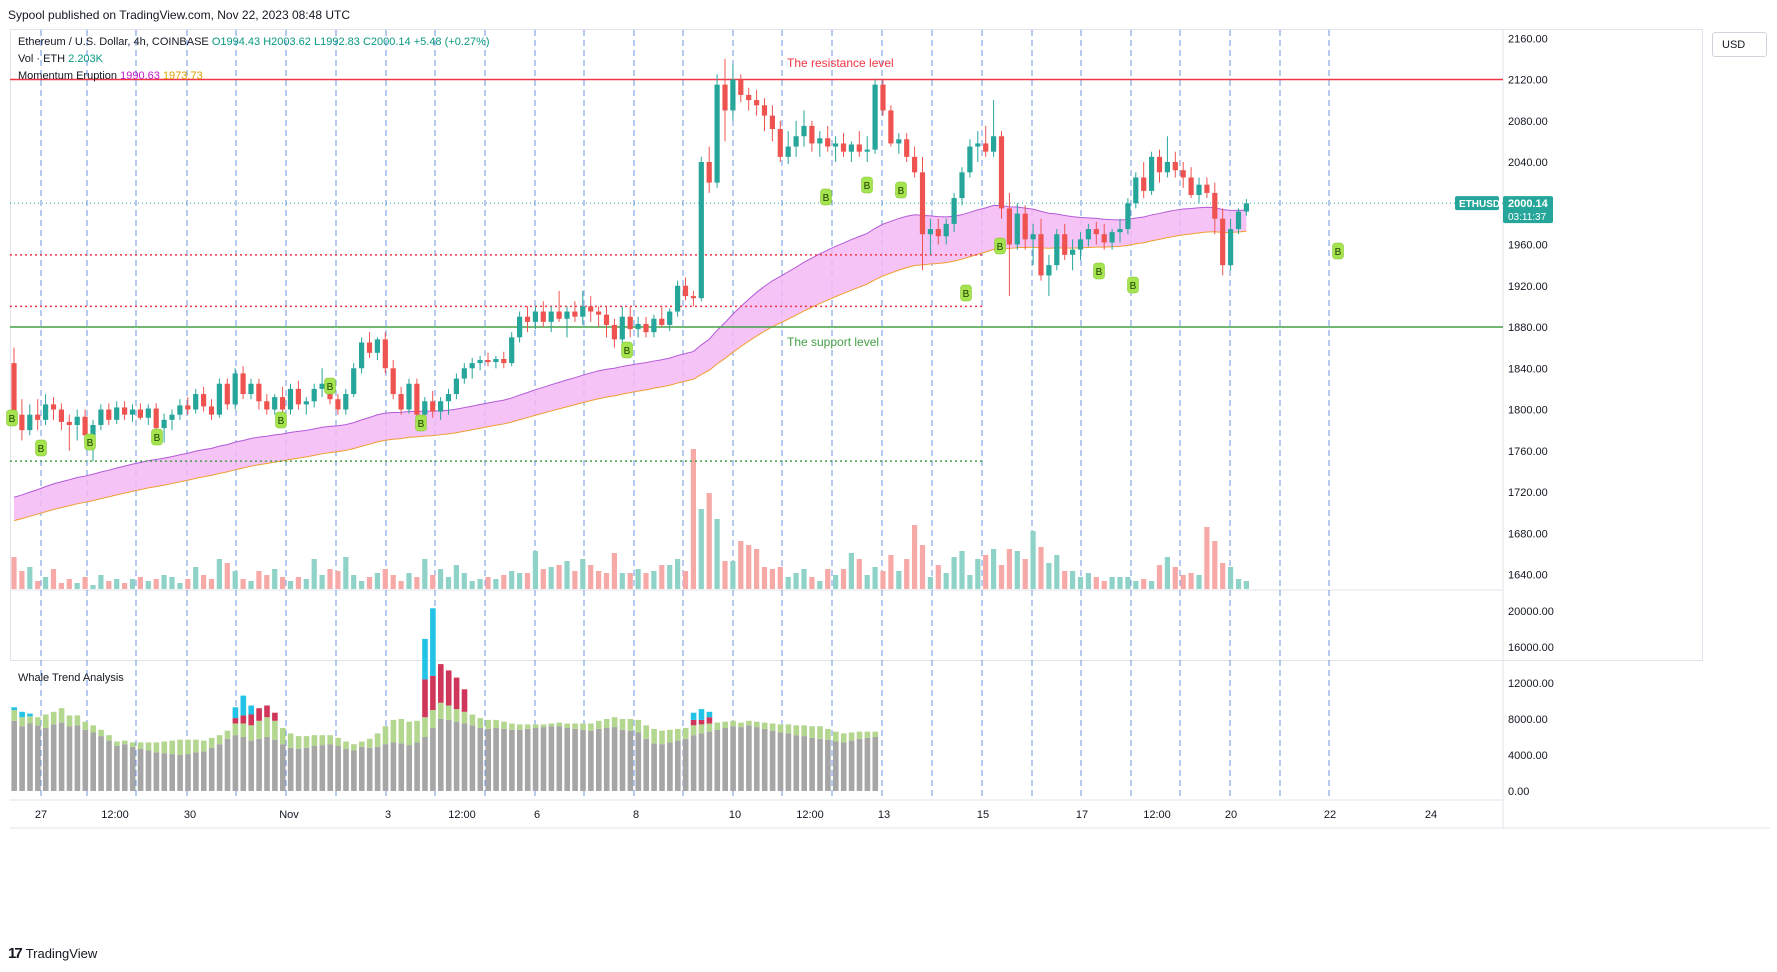 This screenshot has width=1777, height=972. What do you see at coordinates (636, 815) in the screenshot?
I see `time-tick-label: 8` at bounding box center [636, 815].